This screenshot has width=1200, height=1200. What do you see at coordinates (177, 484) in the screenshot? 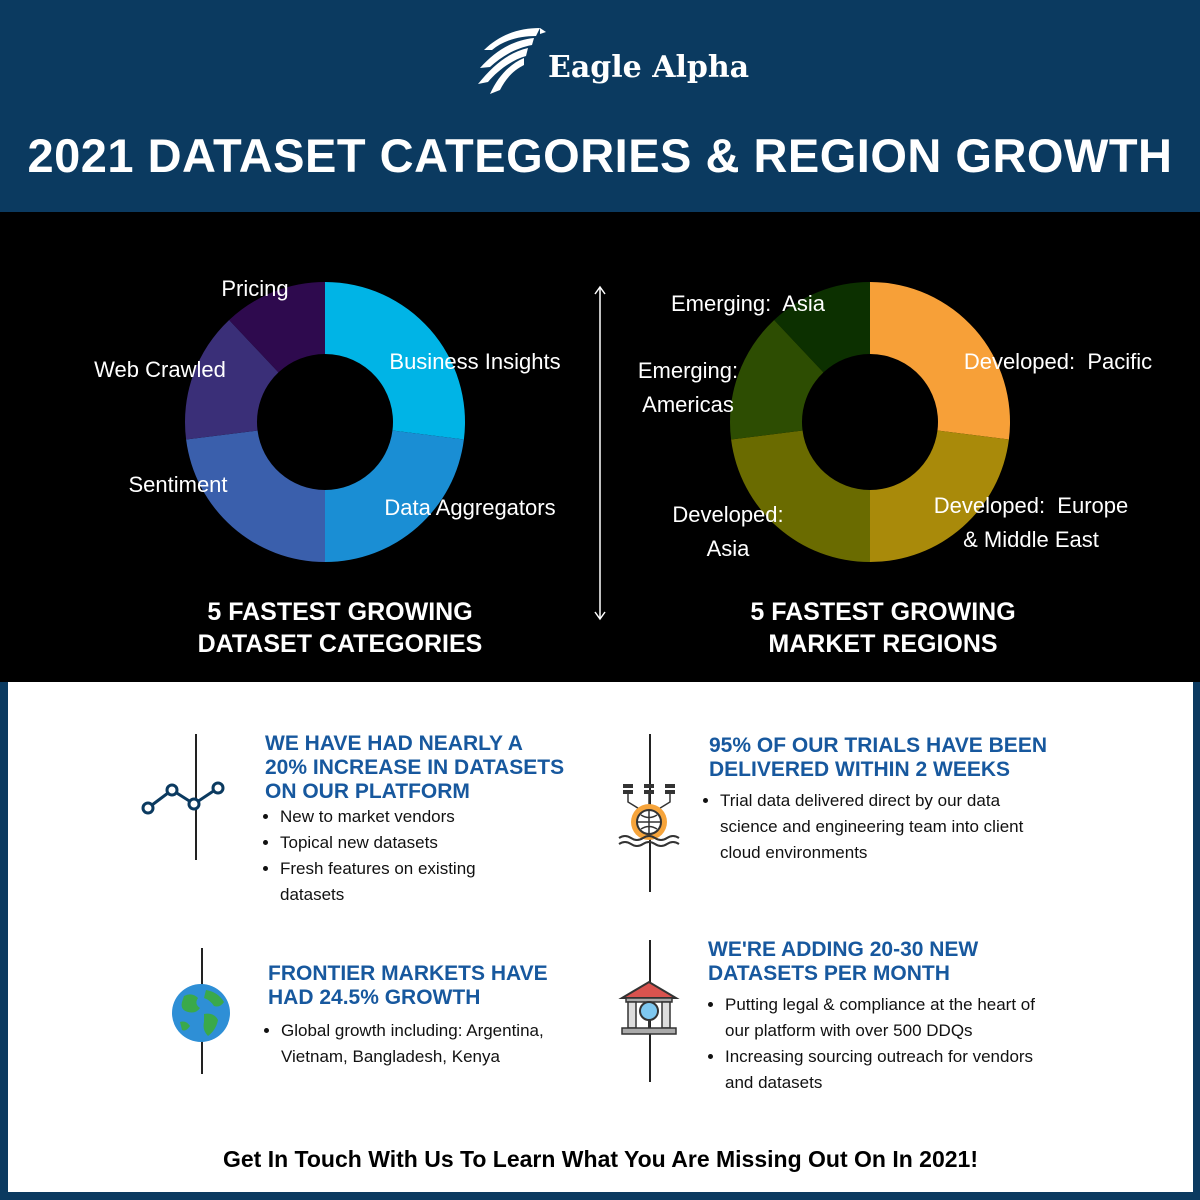
I see `slice-label: Sentiment` at bounding box center [177, 484].